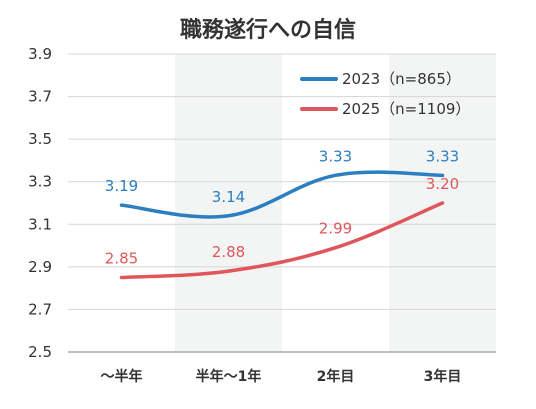  I want to click on data-label: 3.14, so click(228, 197).